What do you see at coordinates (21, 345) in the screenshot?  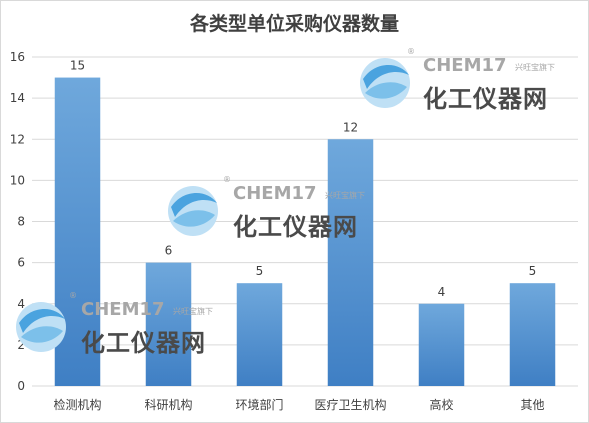 I see `y-tick-label: 2` at bounding box center [21, 345].